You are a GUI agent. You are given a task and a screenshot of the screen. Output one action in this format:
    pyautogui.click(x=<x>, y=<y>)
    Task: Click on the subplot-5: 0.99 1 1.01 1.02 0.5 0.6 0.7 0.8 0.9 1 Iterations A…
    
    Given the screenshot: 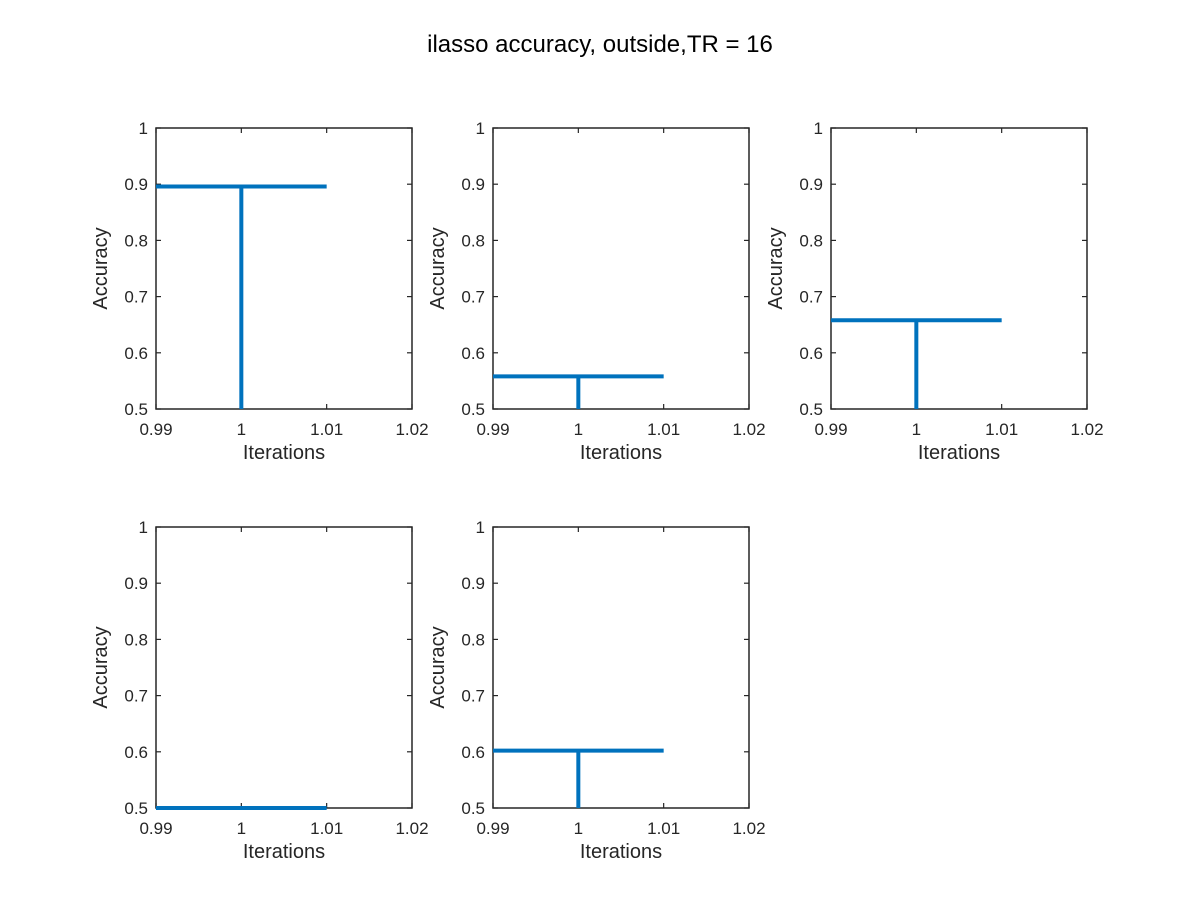 What is the action you would take?
    pyautogui.click(x=596, y=690)
    